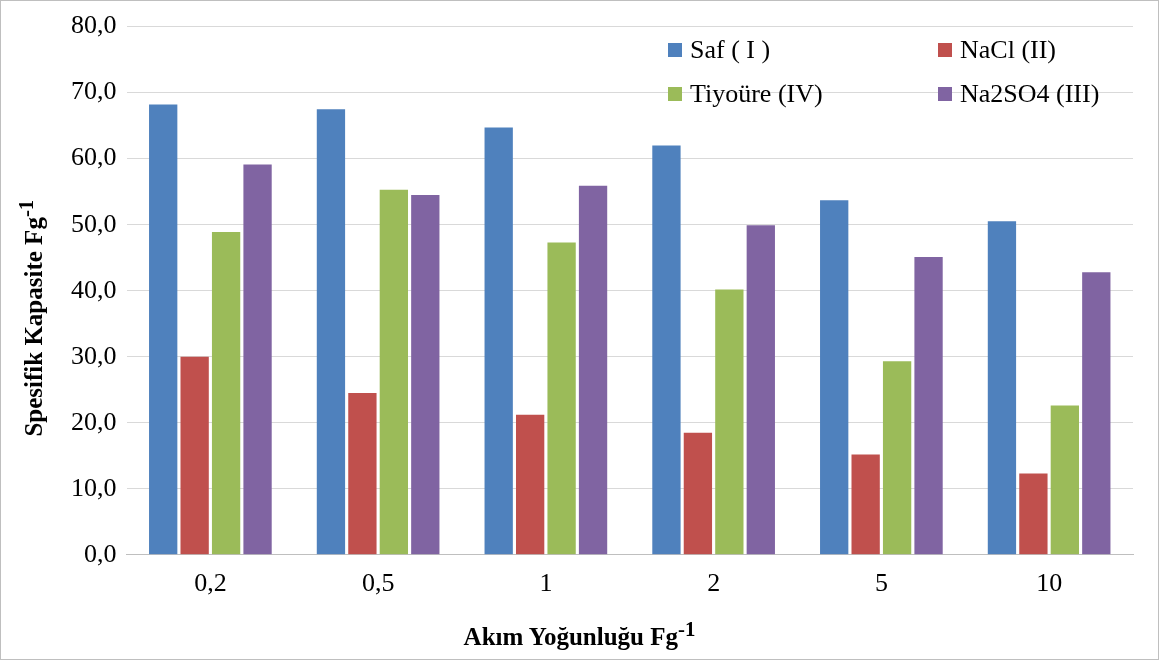 The height and width of the screenshot is (660, 1159). I want to click on y-tick-label: 0,0, so click(100, 553).